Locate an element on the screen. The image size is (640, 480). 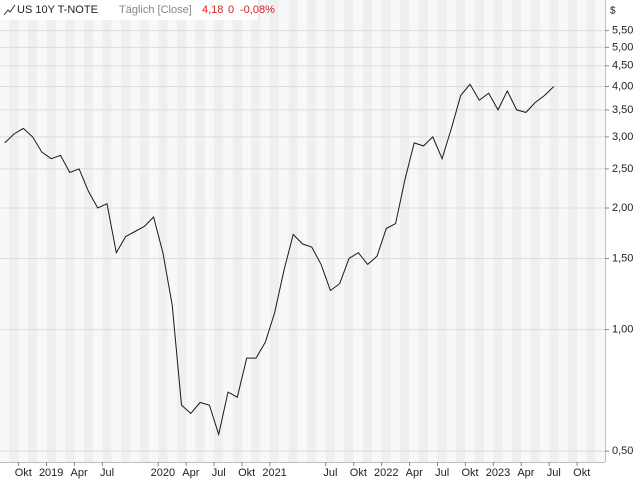
y-tick-label: 2,50 is located at coordinates (622, 169).